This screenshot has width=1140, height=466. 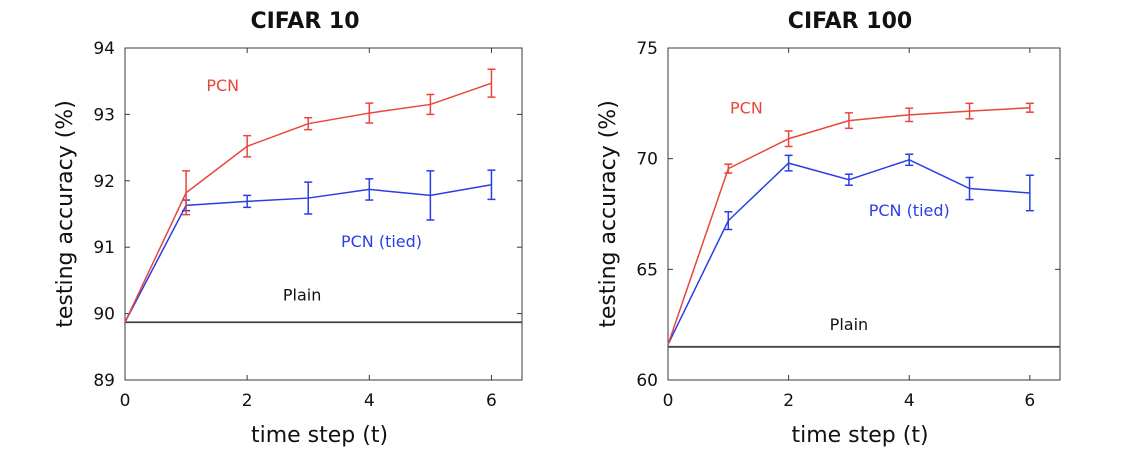 What do you see at coordinates (647, 160) in the screenshot?
I see `y-tick-label: 70` at bounding box center [647, 160].